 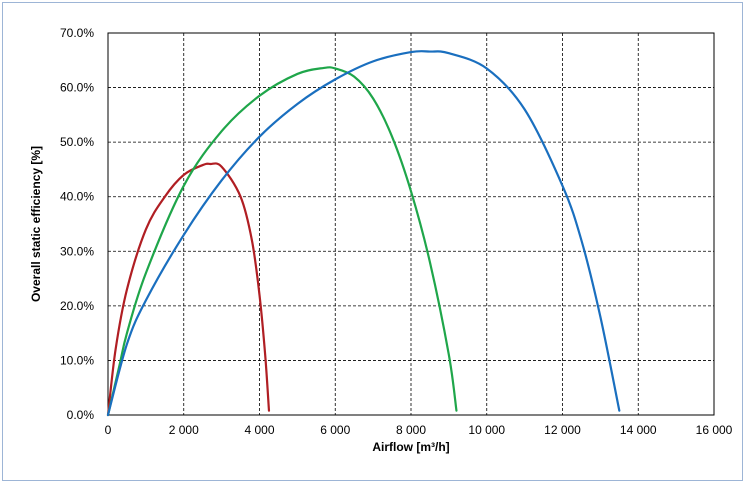 I want to click on y-tick-label: 40.0%, so click(x=77, y=197).